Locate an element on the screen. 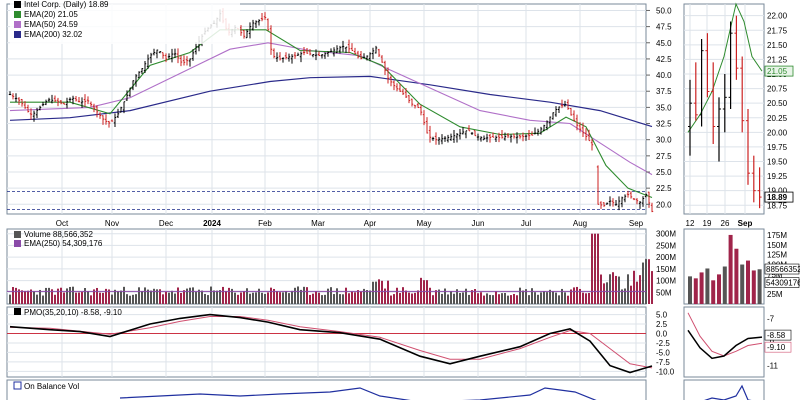 The image size is (800, 400). pmo-plot-area is located at coordinates (326, 342).